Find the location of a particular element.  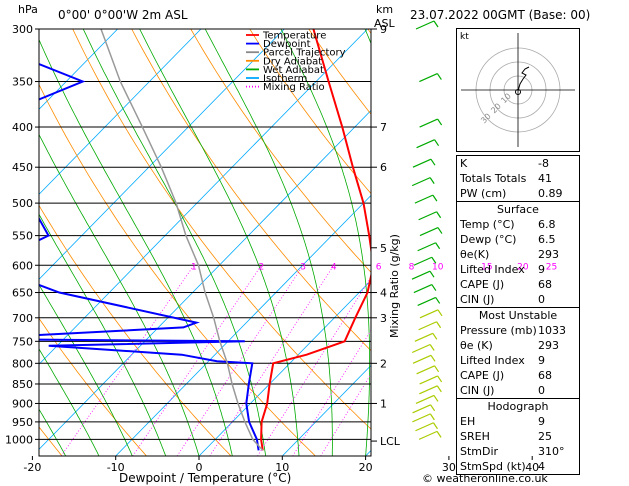

surface-title: Surface is located at coordinates (518, 209).